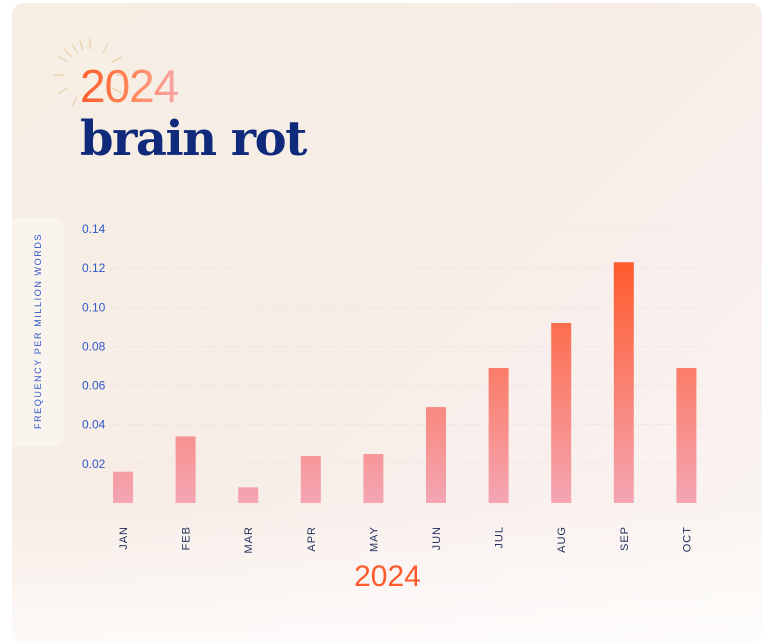 This screenshot has width=775, height=643. I want to click on y-tick-label: 0.04, so click(94, 425).